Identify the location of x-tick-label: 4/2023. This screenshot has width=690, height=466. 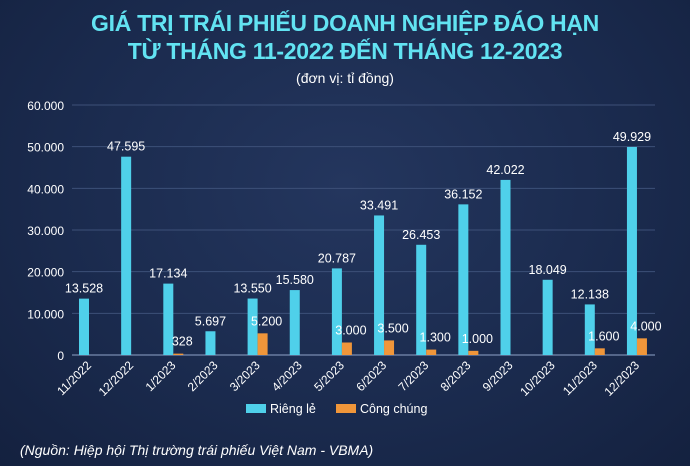
(287, 376).